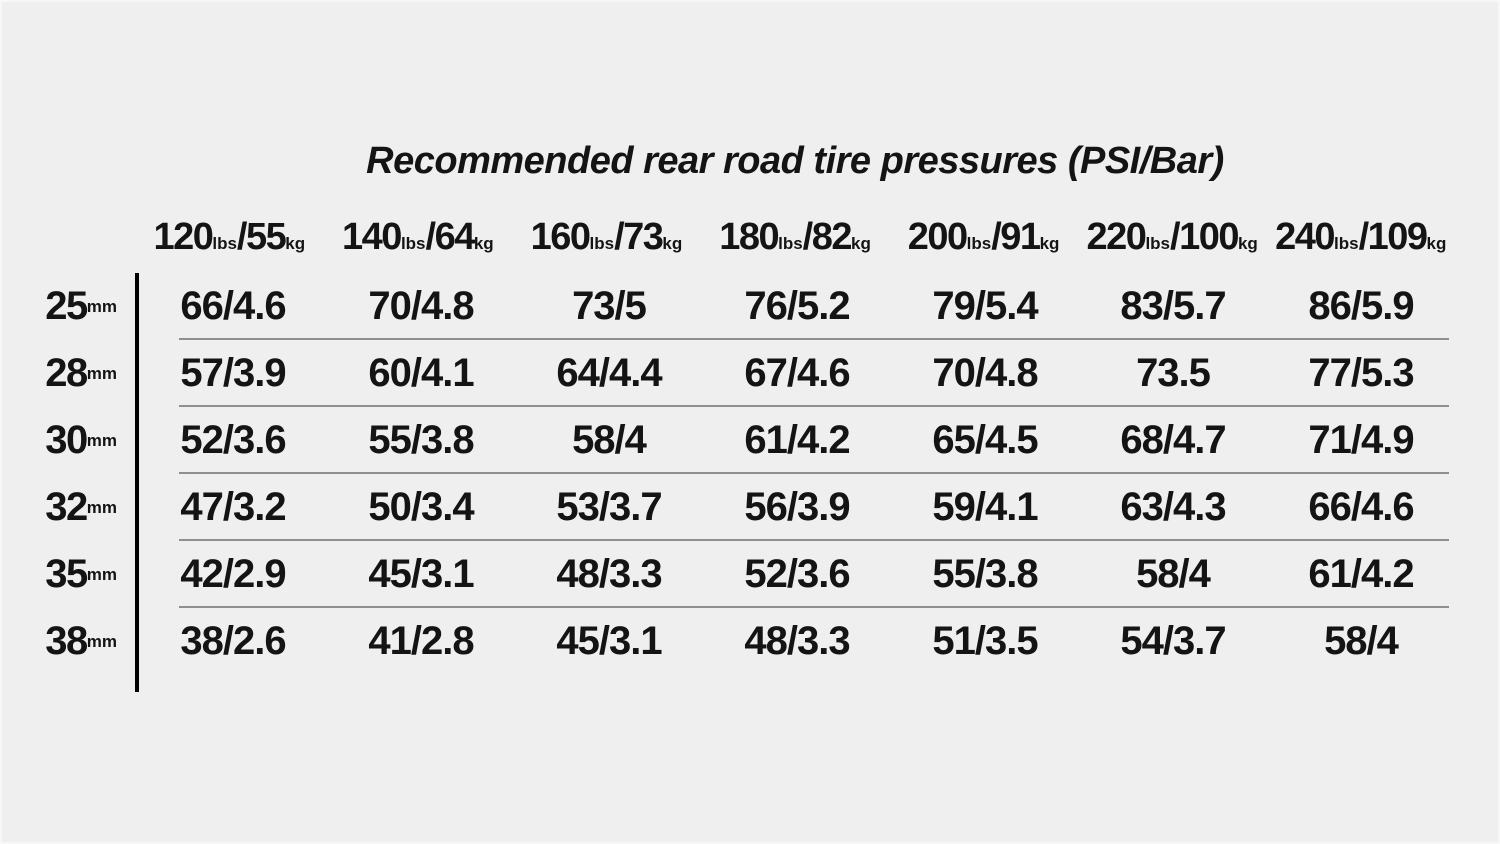  What do you see at coordinates (66, 641) in the screenshot?
I see `tire-width-value: 38` at bounding box center [66, 641].